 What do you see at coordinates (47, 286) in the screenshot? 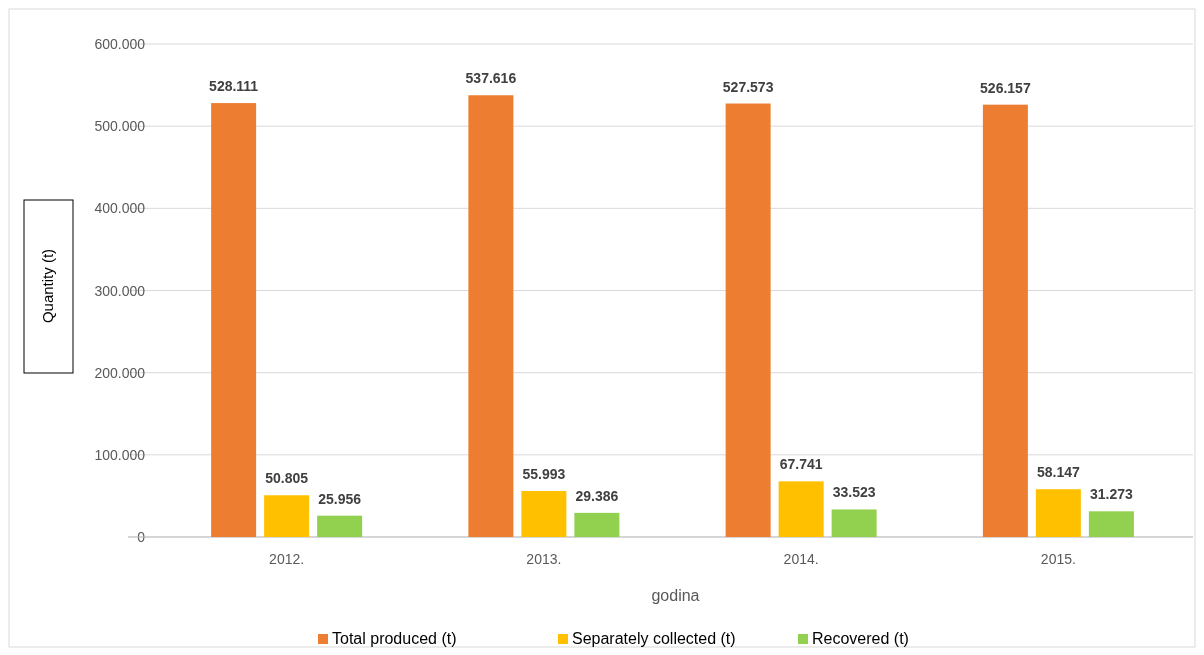
I see `y-axis-title: Quantity (t)` at bounding box center [47, 286].